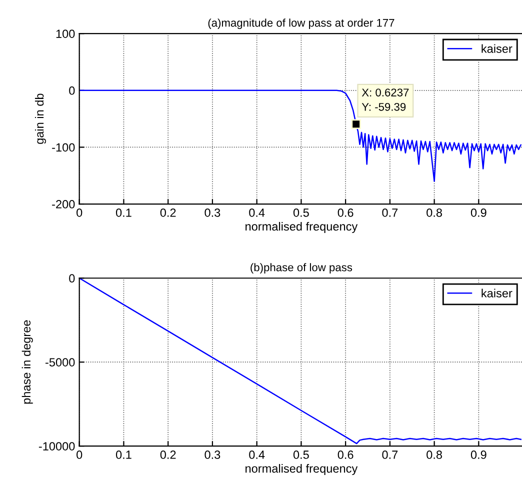  Describe the element at coordinates (385, 99) in the screenshot. I see `annotation: X: 0.6237 Y: -59.39` at that location.